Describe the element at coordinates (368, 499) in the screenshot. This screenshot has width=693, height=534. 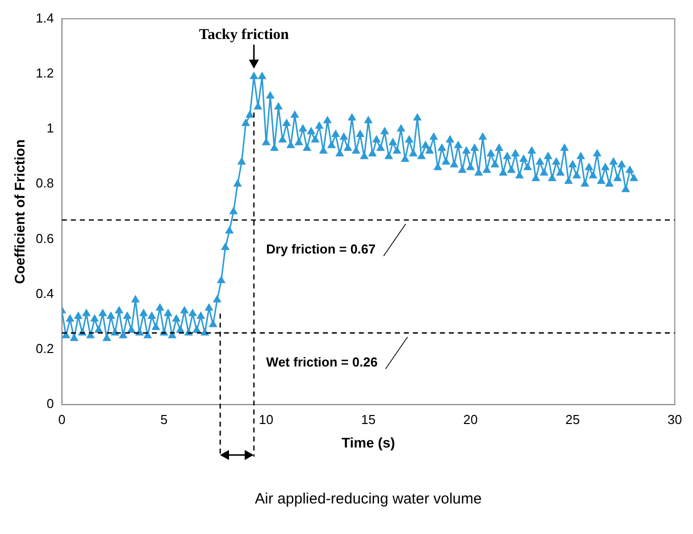
I see `text: Air applied-reducing water volume` at that location.